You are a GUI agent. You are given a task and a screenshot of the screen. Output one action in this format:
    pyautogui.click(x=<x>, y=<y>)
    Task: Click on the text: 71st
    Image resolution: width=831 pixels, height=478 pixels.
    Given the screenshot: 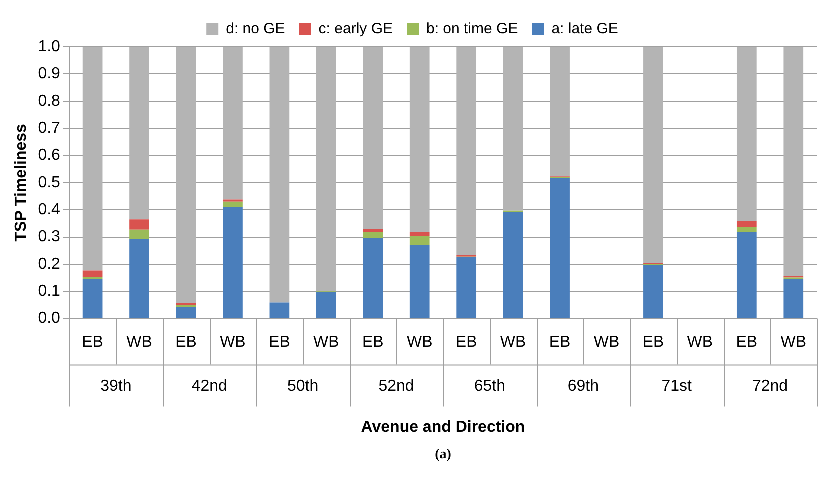 What is the action you would take?
    pyautogui.click(x=677, y=387)
    